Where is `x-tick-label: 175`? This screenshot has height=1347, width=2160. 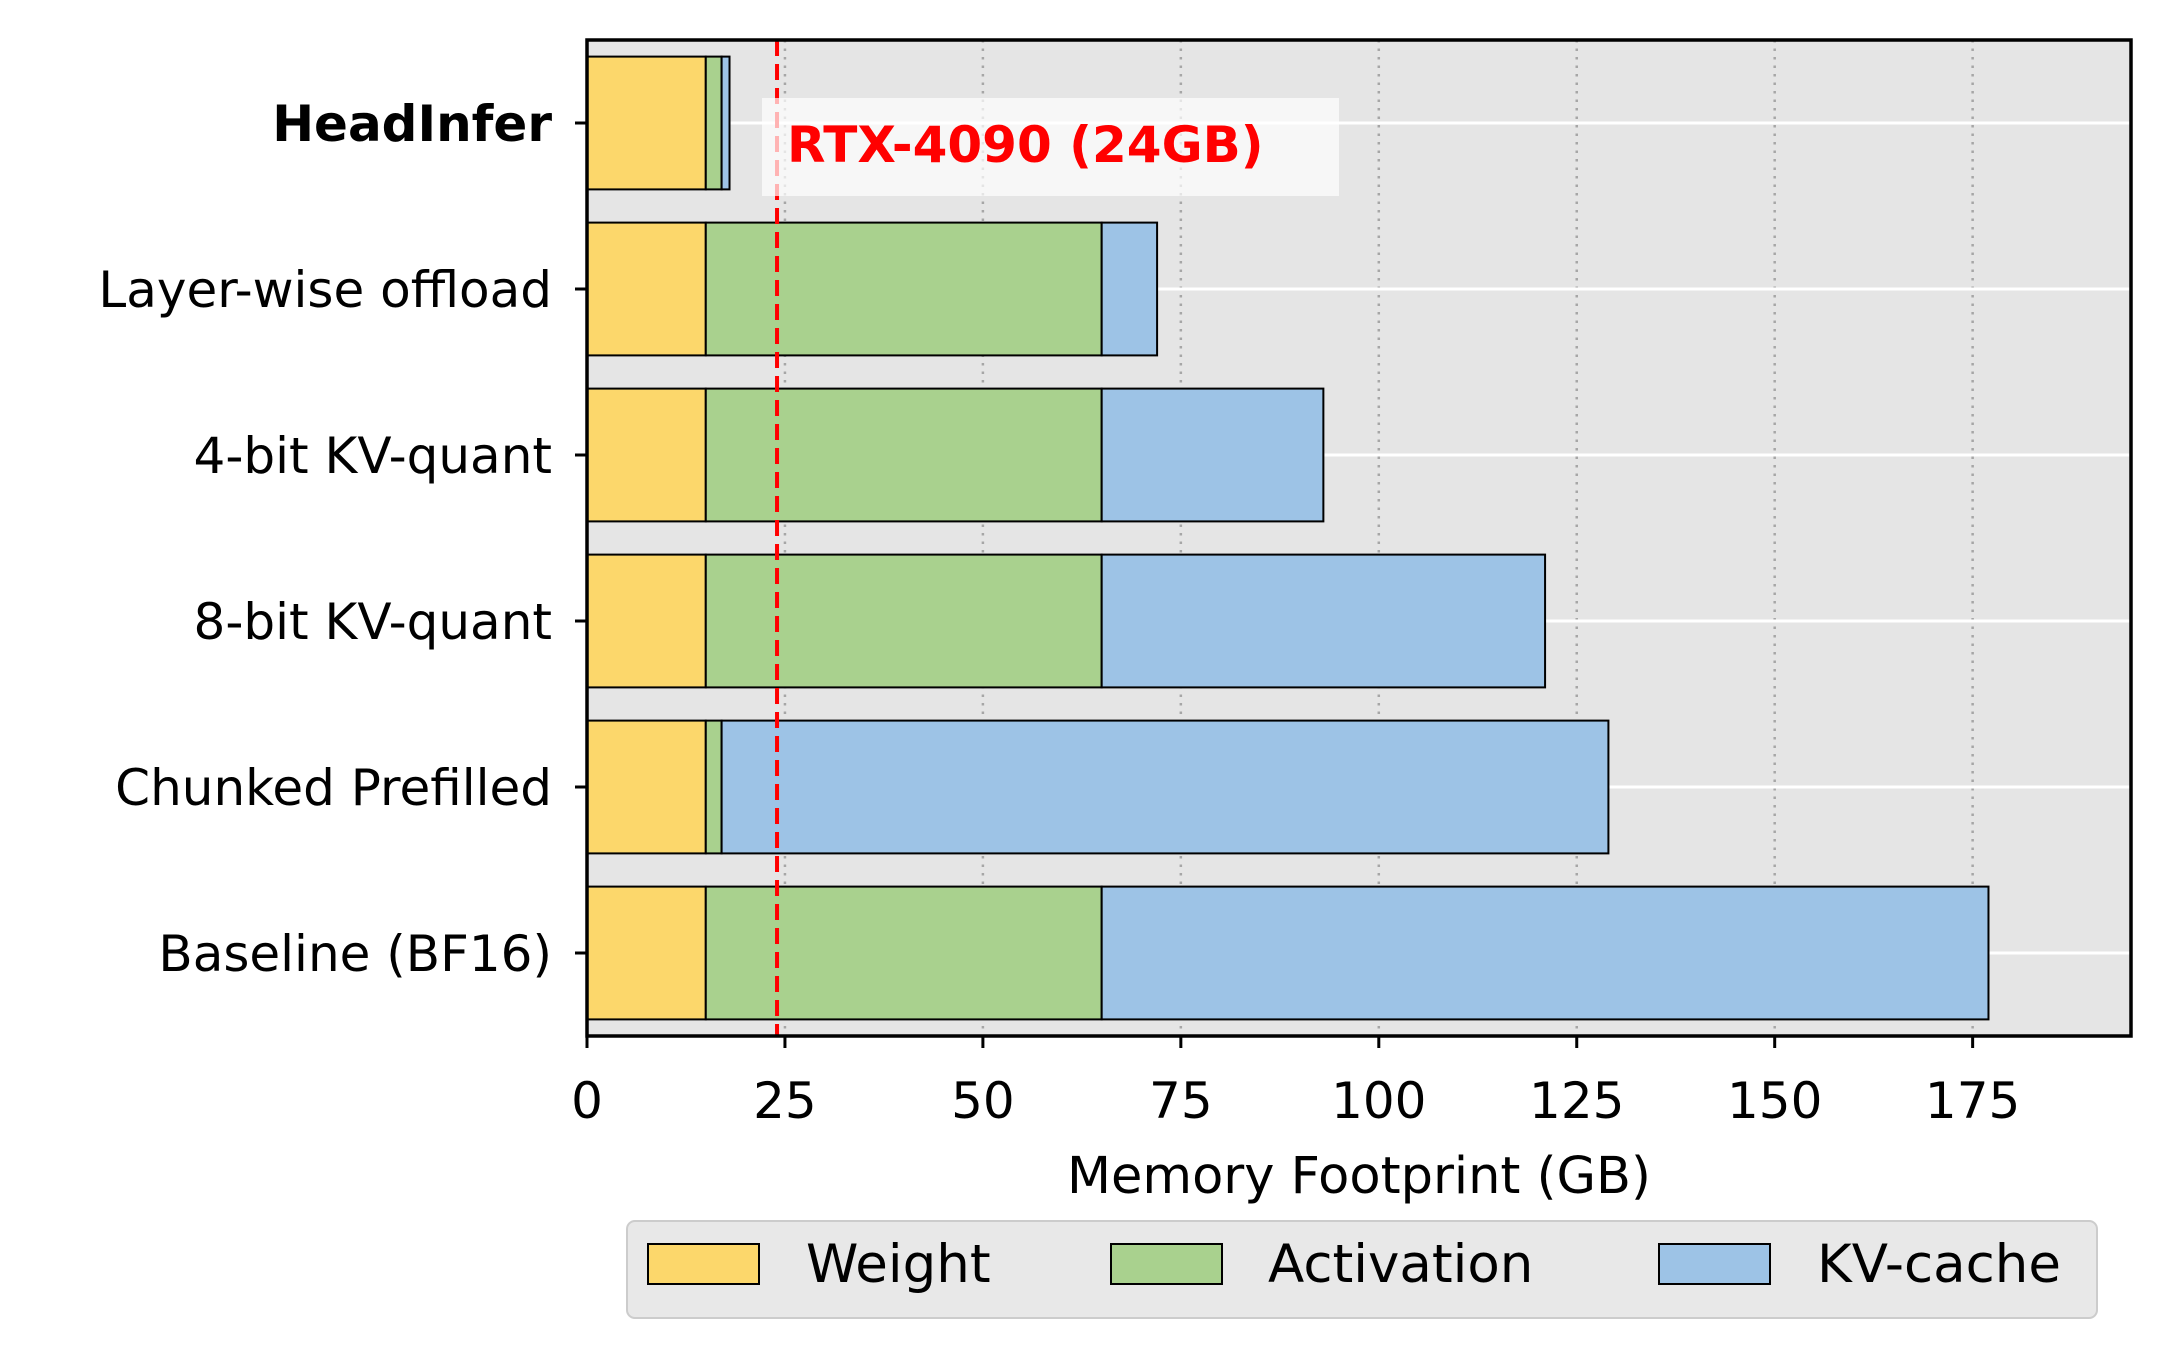
x-tick-label: 175 is located at coordinates (1972, 1101).